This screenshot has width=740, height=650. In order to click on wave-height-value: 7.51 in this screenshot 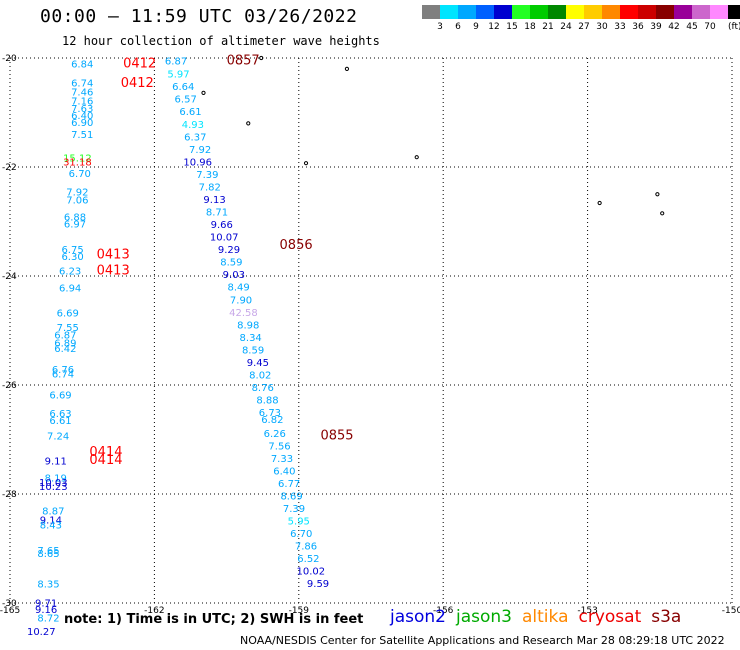, I will do `click(82, 135)`.